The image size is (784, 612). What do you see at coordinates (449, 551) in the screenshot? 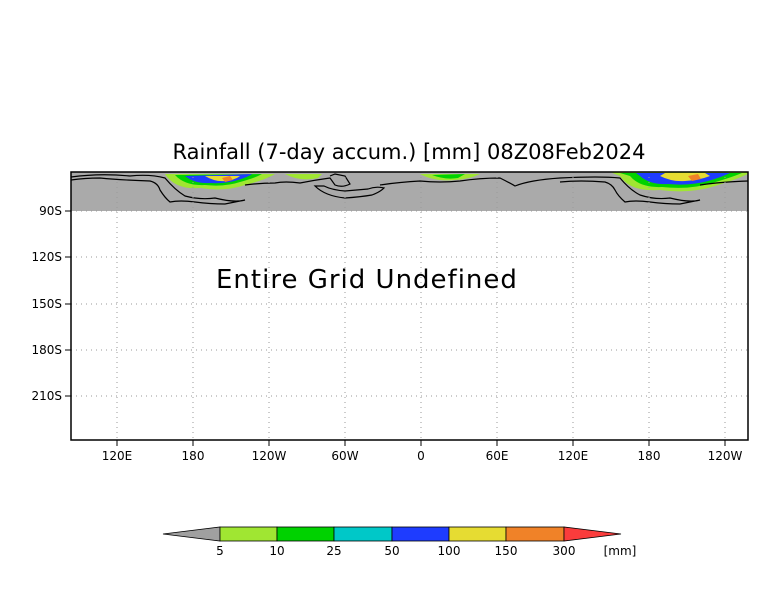
I see `colorbar-label: 100` at bounding box center [449, 551].